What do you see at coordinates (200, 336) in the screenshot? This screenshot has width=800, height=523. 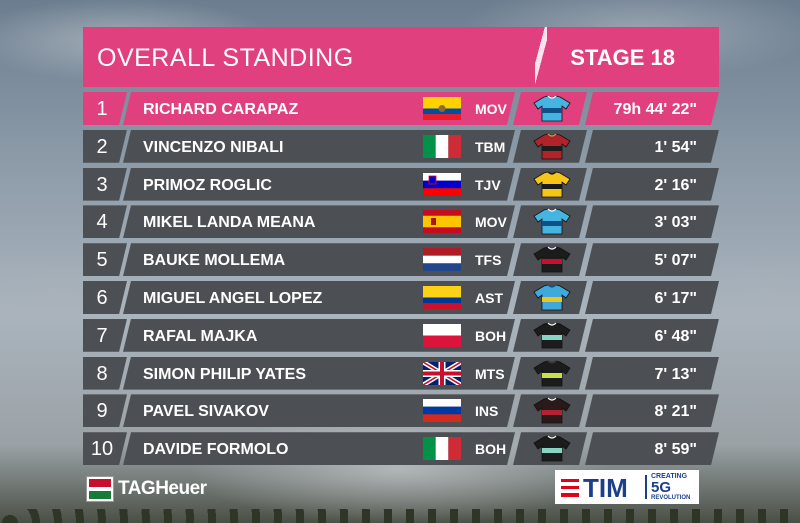 I see `rider-name: RAFAL MAJKA` at bounding box center [200, 336].